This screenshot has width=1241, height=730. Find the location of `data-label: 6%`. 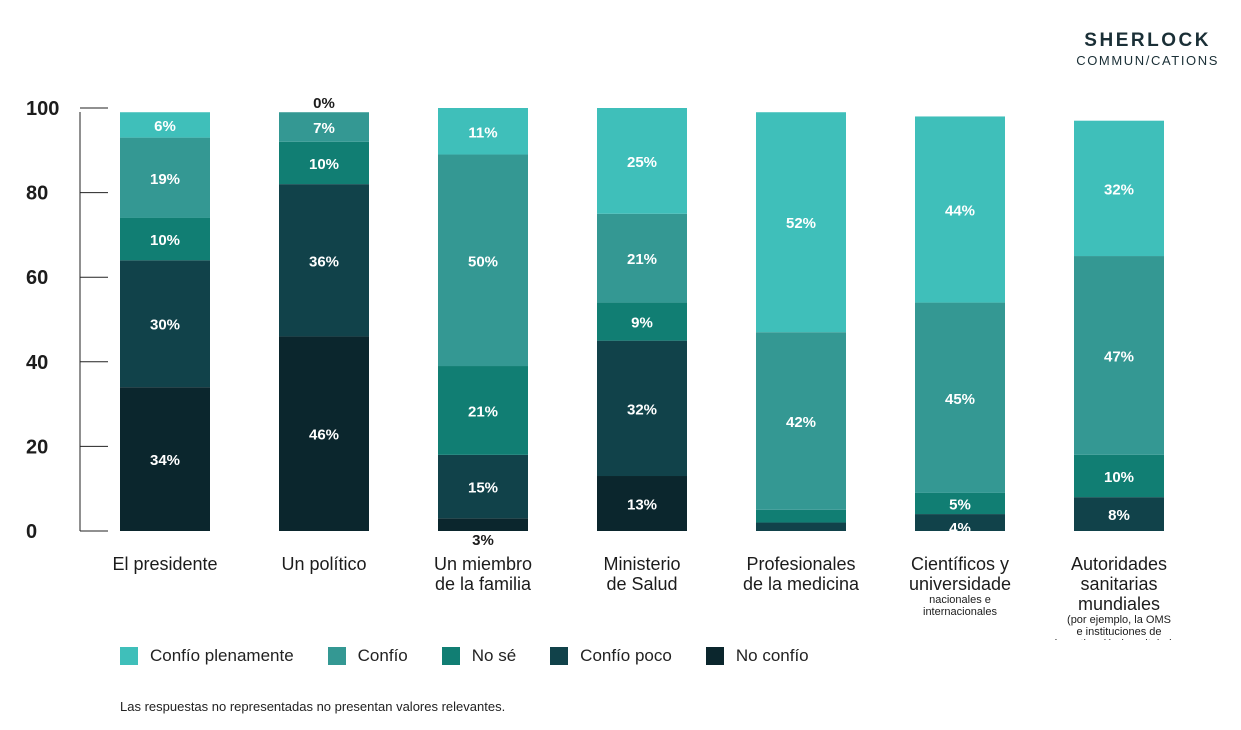

data-label: 6% is located at coordinates (165, 126).